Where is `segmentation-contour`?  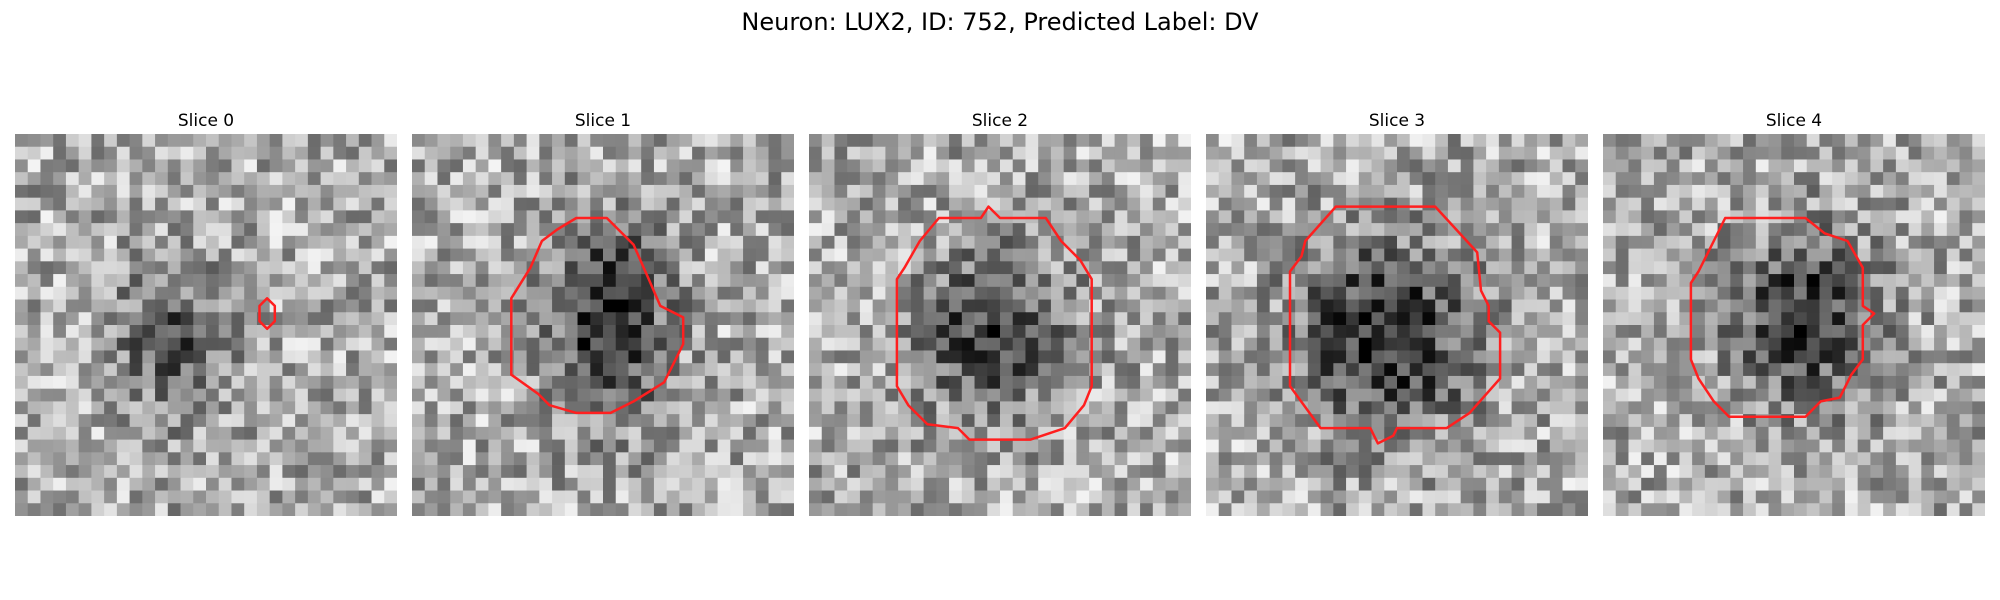
segmentation-contour is located at coordinates (597, 315).